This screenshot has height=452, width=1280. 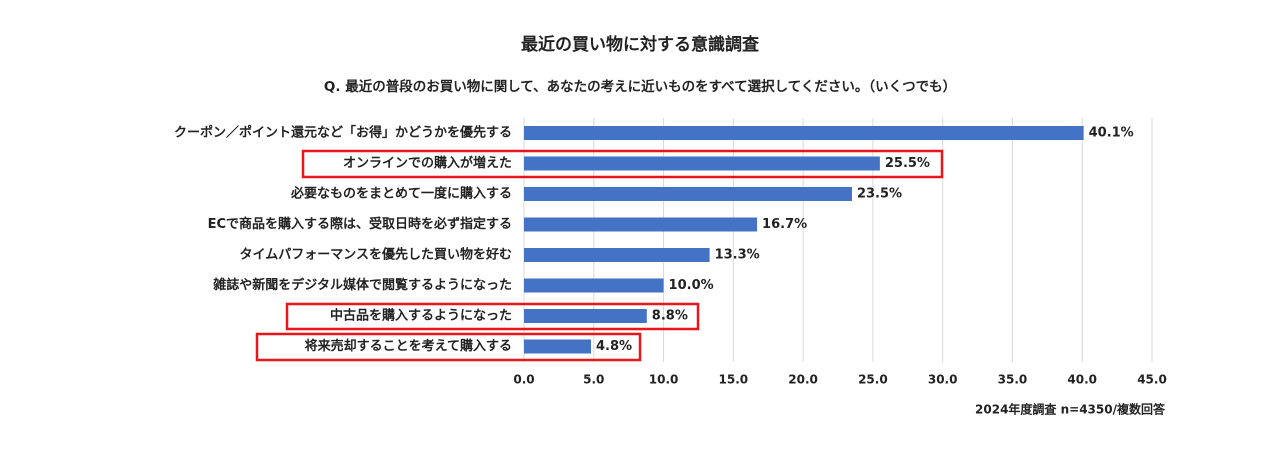 I want to click on x-tick-label: 10.0, so click(x=664, y=380).